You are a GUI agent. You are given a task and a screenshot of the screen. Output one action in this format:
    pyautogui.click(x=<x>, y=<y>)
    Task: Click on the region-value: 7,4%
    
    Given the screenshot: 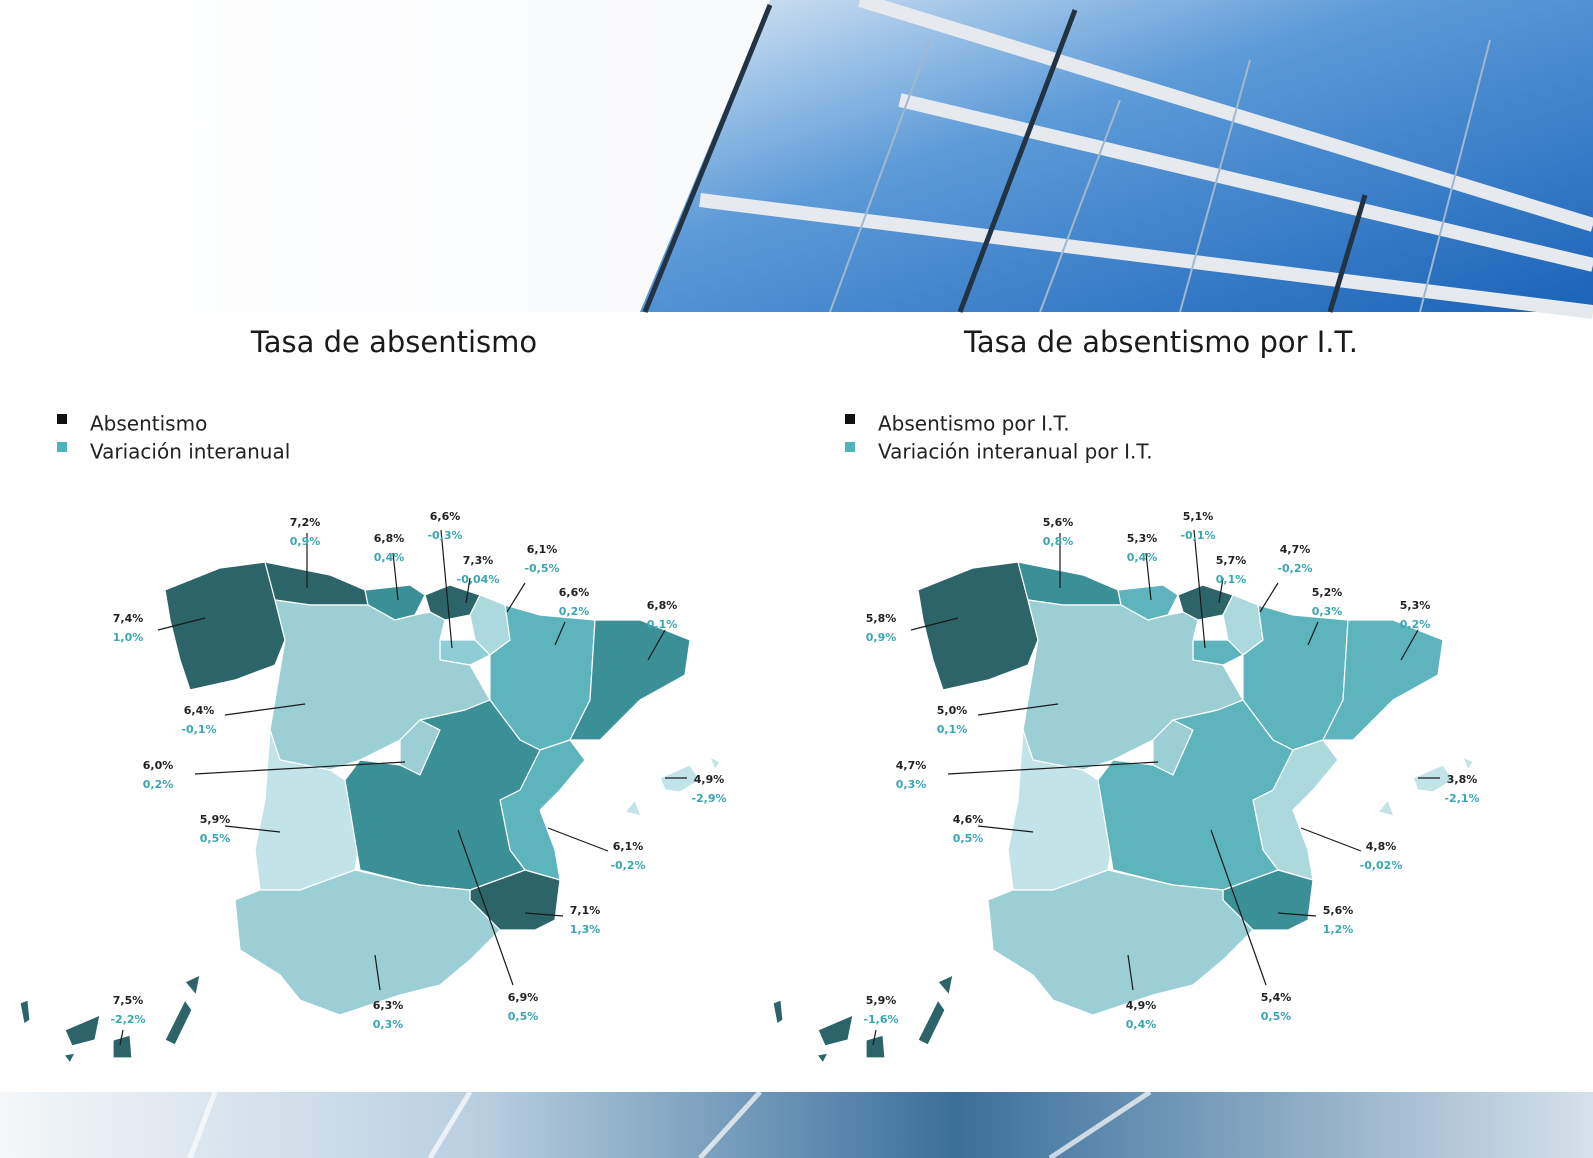 What is the action you would take?
    pyautogui.click(x=128, y=618)
    